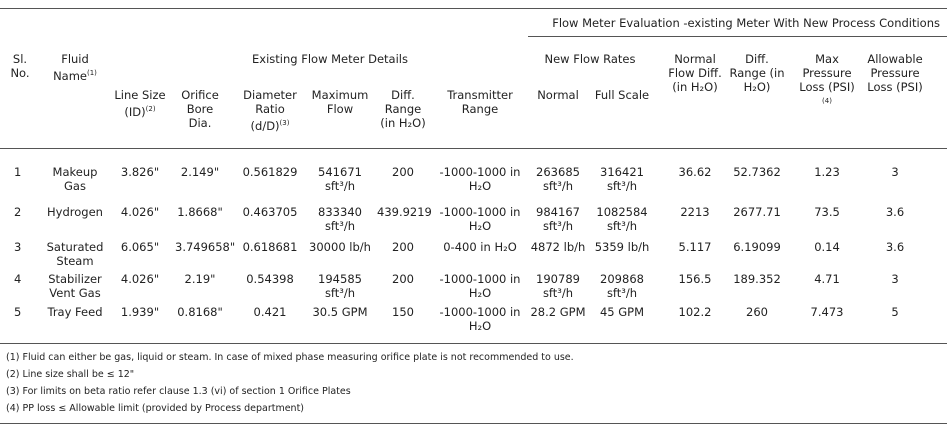  I want to click on table-cell: 4, so click(18, 279).